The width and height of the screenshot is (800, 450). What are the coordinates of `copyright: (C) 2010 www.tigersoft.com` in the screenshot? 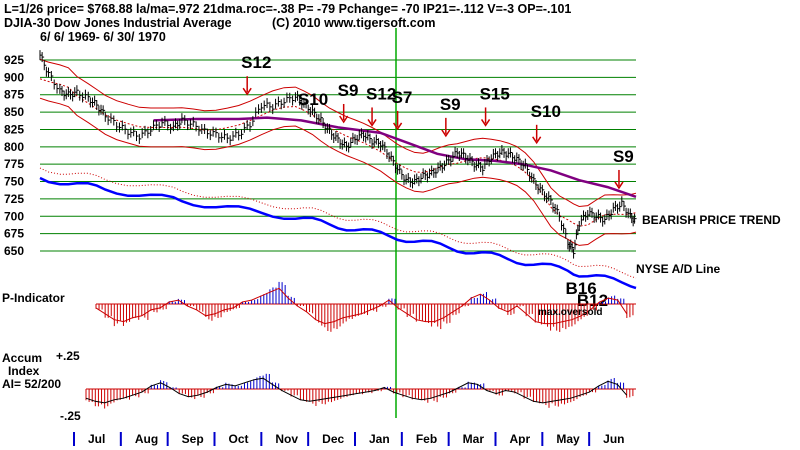 It's located at (353, 23).